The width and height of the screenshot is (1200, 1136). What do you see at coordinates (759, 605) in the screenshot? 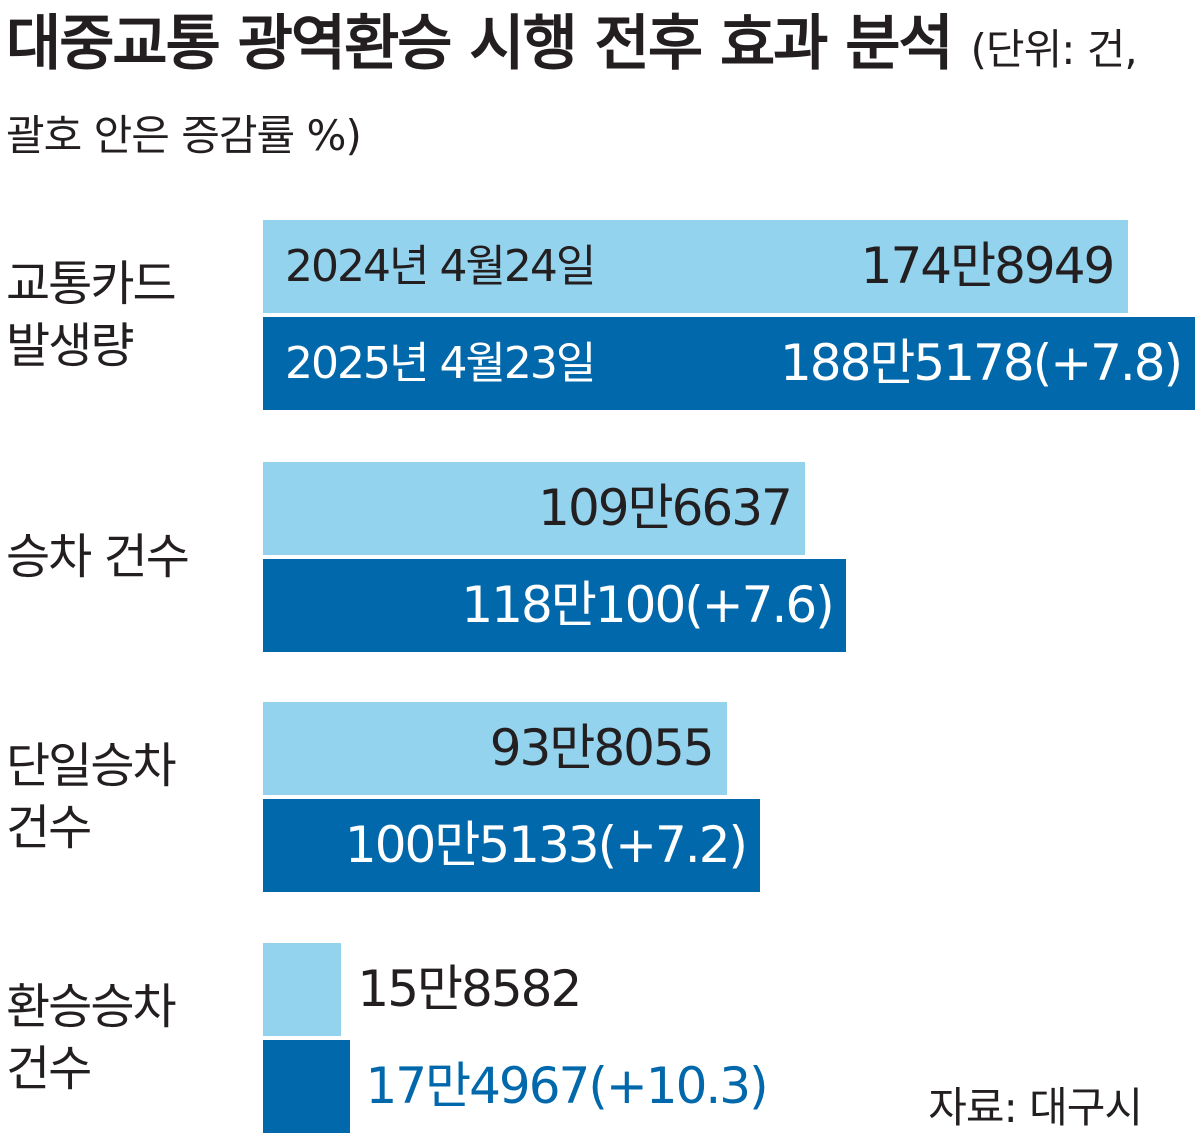
I see `change-label: (+7.6)` at bounding box center [759, 605].